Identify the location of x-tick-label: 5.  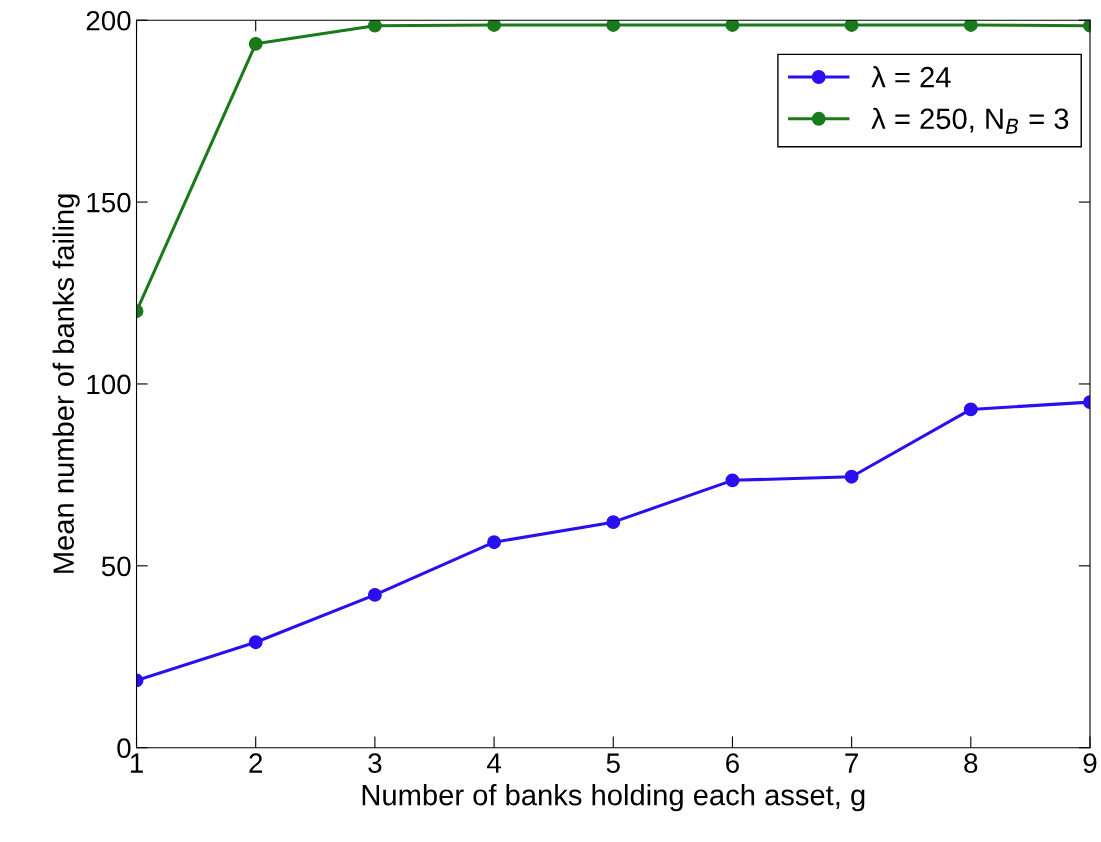
(613, 763).